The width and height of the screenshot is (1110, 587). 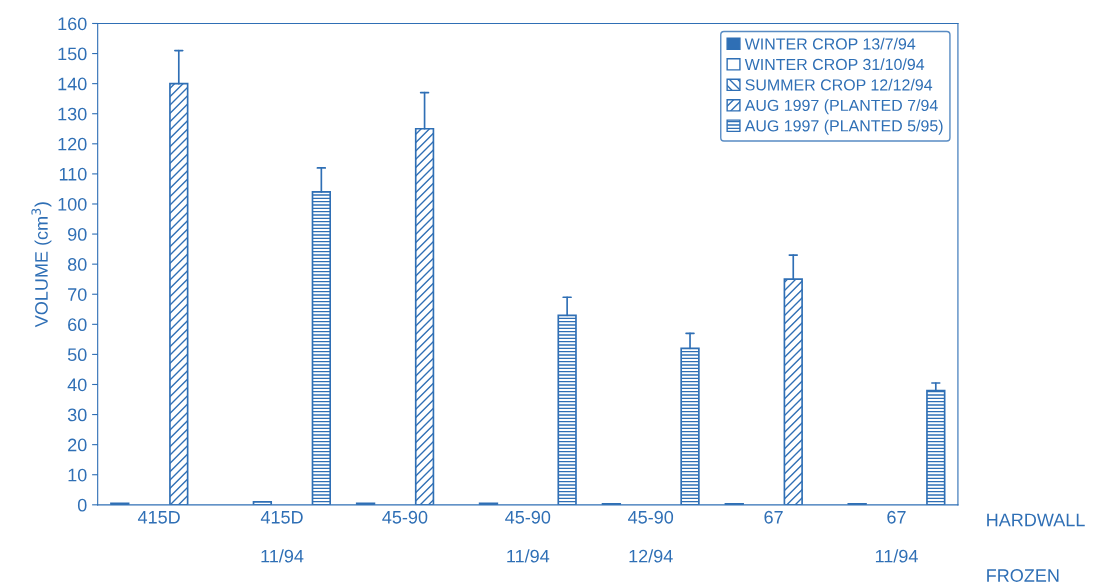 I want to click on legend-label: SUMMER CROP 12/12/94, so click(x=839, y=84).